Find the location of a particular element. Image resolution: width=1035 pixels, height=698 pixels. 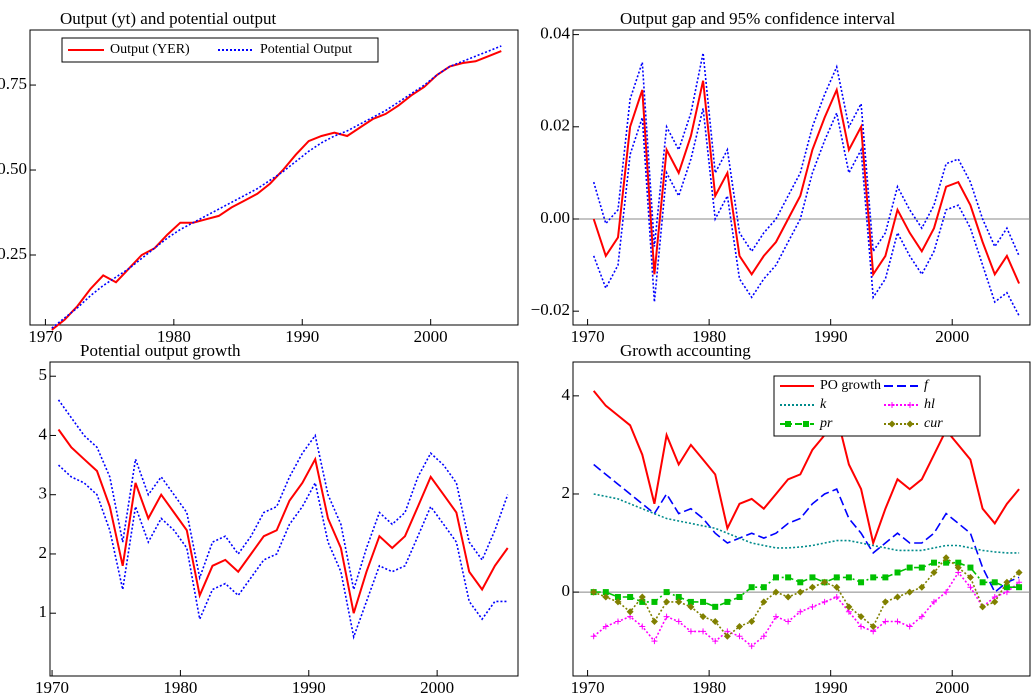

y-tick-label: 1 is located at coordinates (43, 611).